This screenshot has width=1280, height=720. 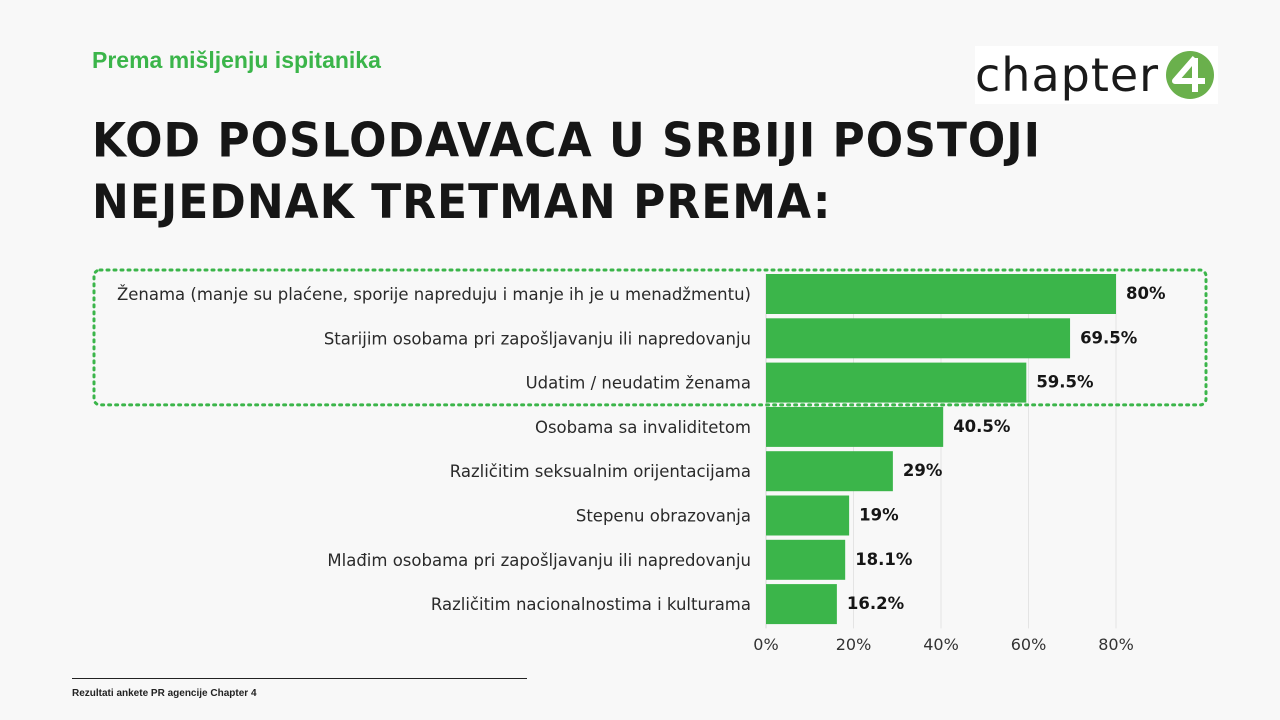 What do you see at coordinates (765, 644) in the screenshot?
I see `x-tick-label: 0%` at bounding box center [765, 644].